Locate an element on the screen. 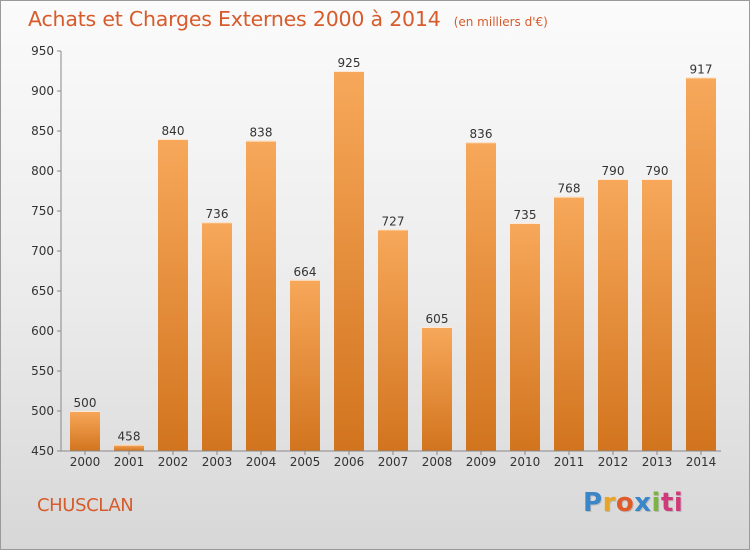 This screenshot has width=750, height=550. x-tick-label: 2007 is located at coordinates (393, 462).